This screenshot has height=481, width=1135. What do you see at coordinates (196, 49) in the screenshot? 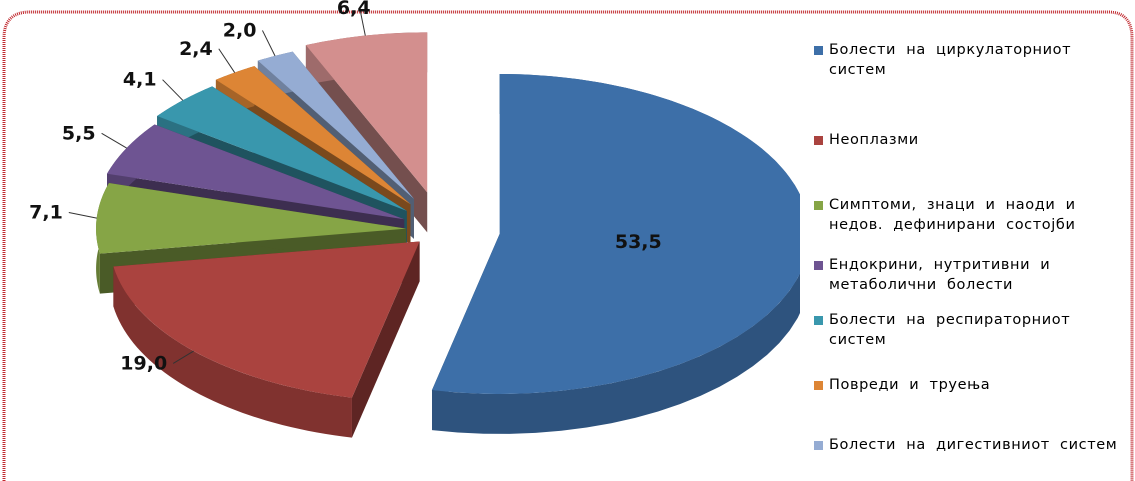
I see `data-label-6: 2,4` at bounding box center [196, 49].